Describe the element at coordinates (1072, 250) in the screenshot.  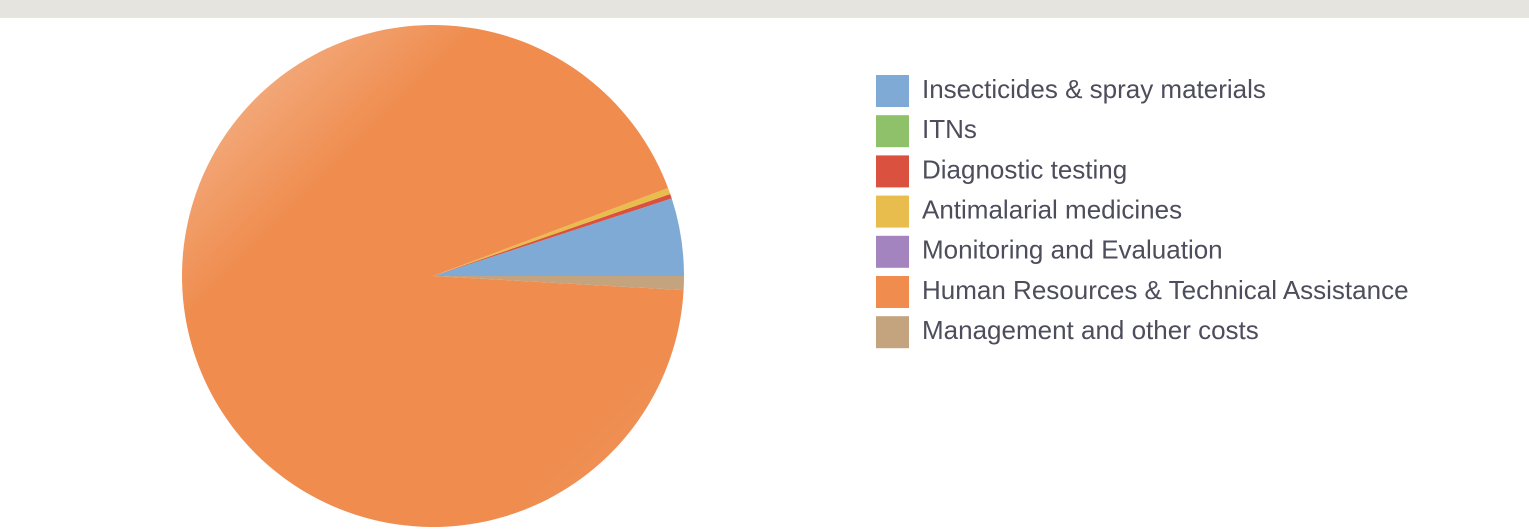
I see `legend-label: Monitoring and Evaluation` at that location.